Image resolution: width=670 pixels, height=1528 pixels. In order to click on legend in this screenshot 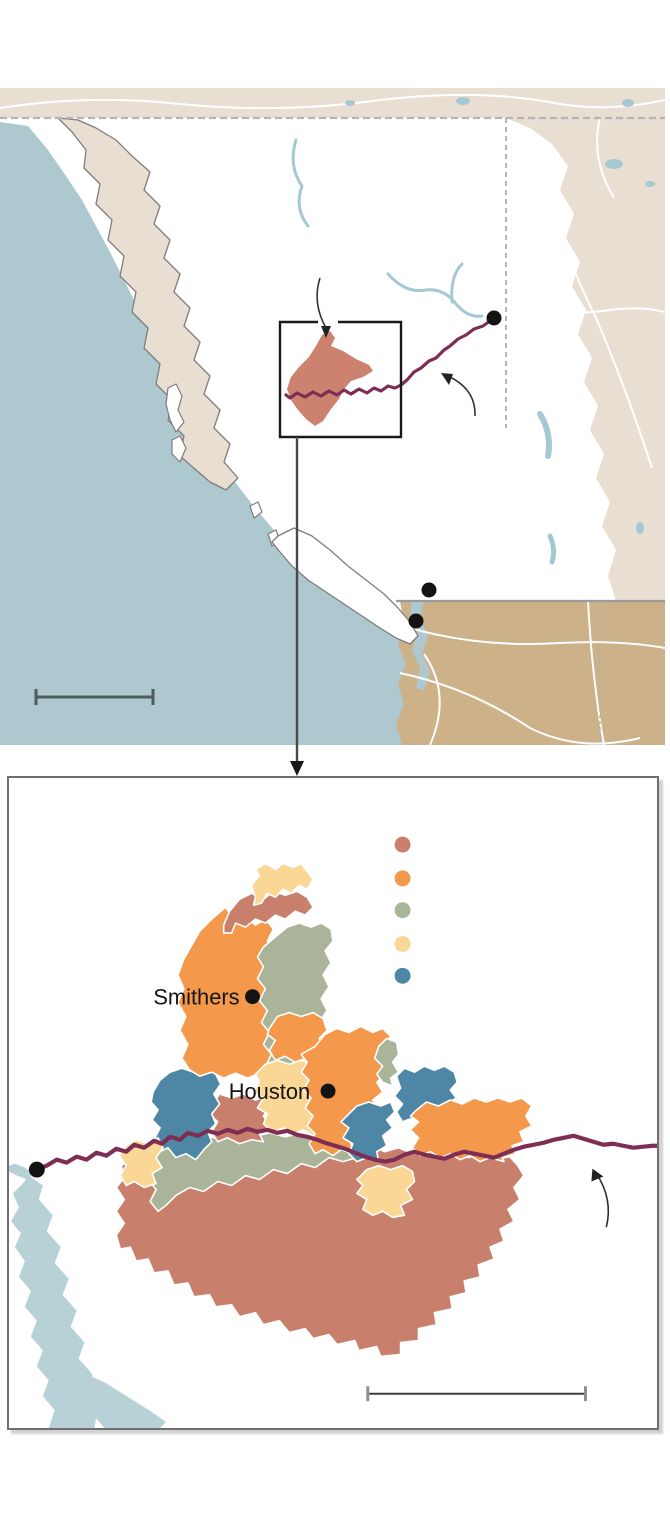, I will do `click(402, 910)`.